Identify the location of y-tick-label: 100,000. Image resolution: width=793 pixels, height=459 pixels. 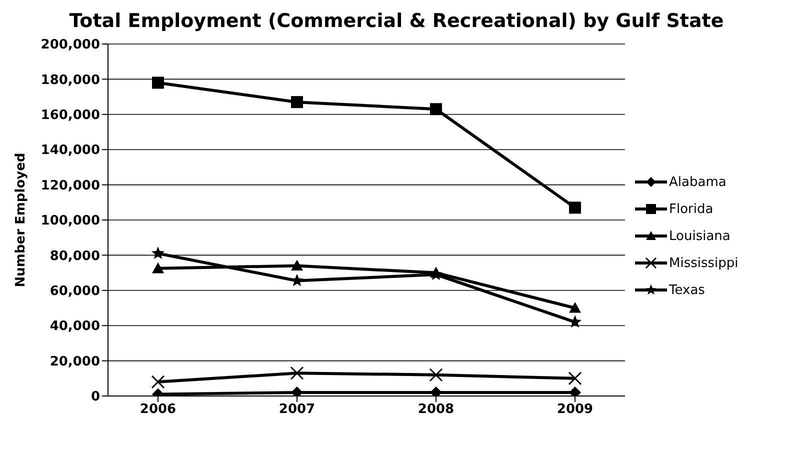
(70, 221).